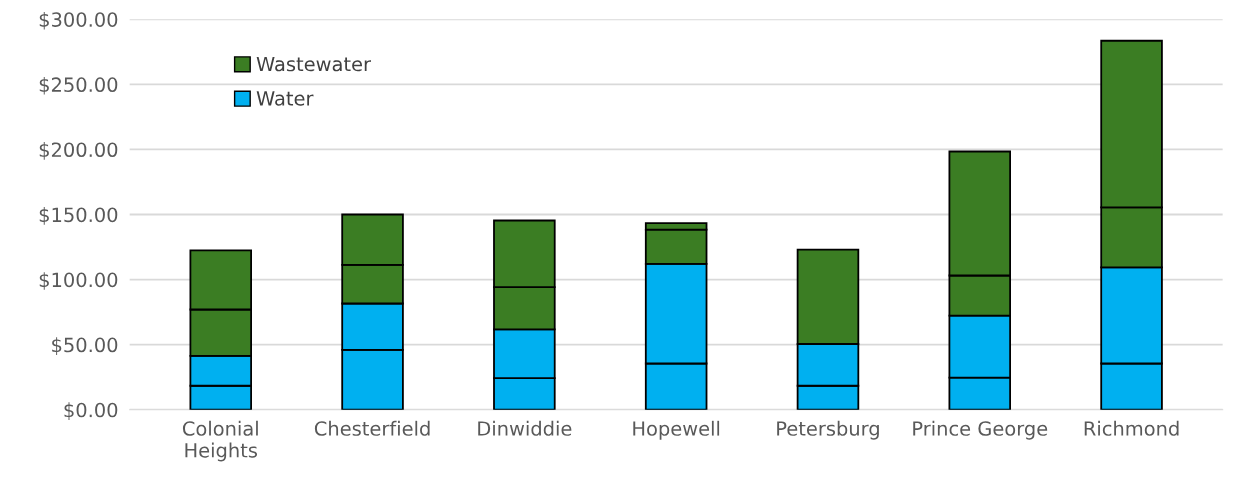 This screenshot has height=482, width=1235. What do you see at coordinates (91, 411) in the screenshot?
I see `y-tick-label: $0.00` at bounding box center [91, 411].